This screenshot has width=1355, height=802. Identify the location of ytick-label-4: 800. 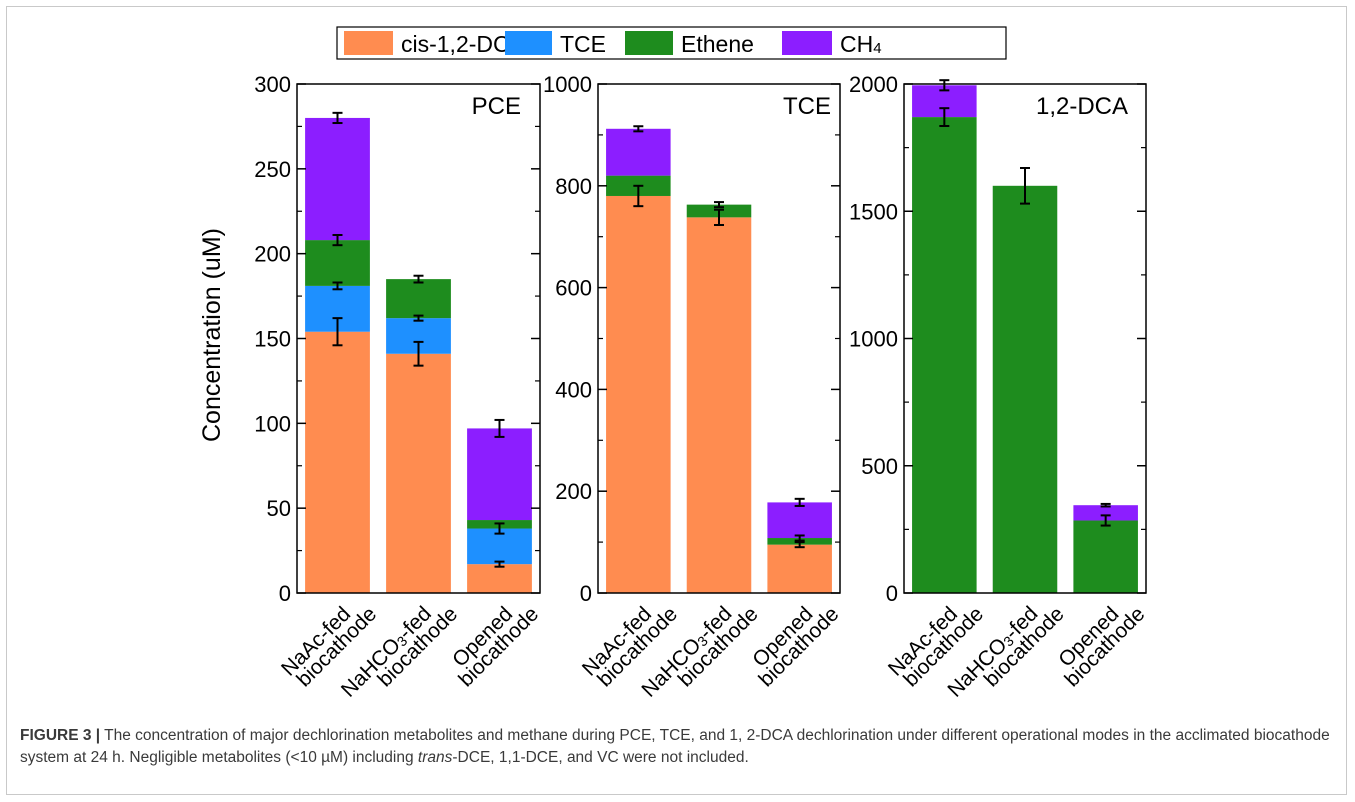
(573, 186).